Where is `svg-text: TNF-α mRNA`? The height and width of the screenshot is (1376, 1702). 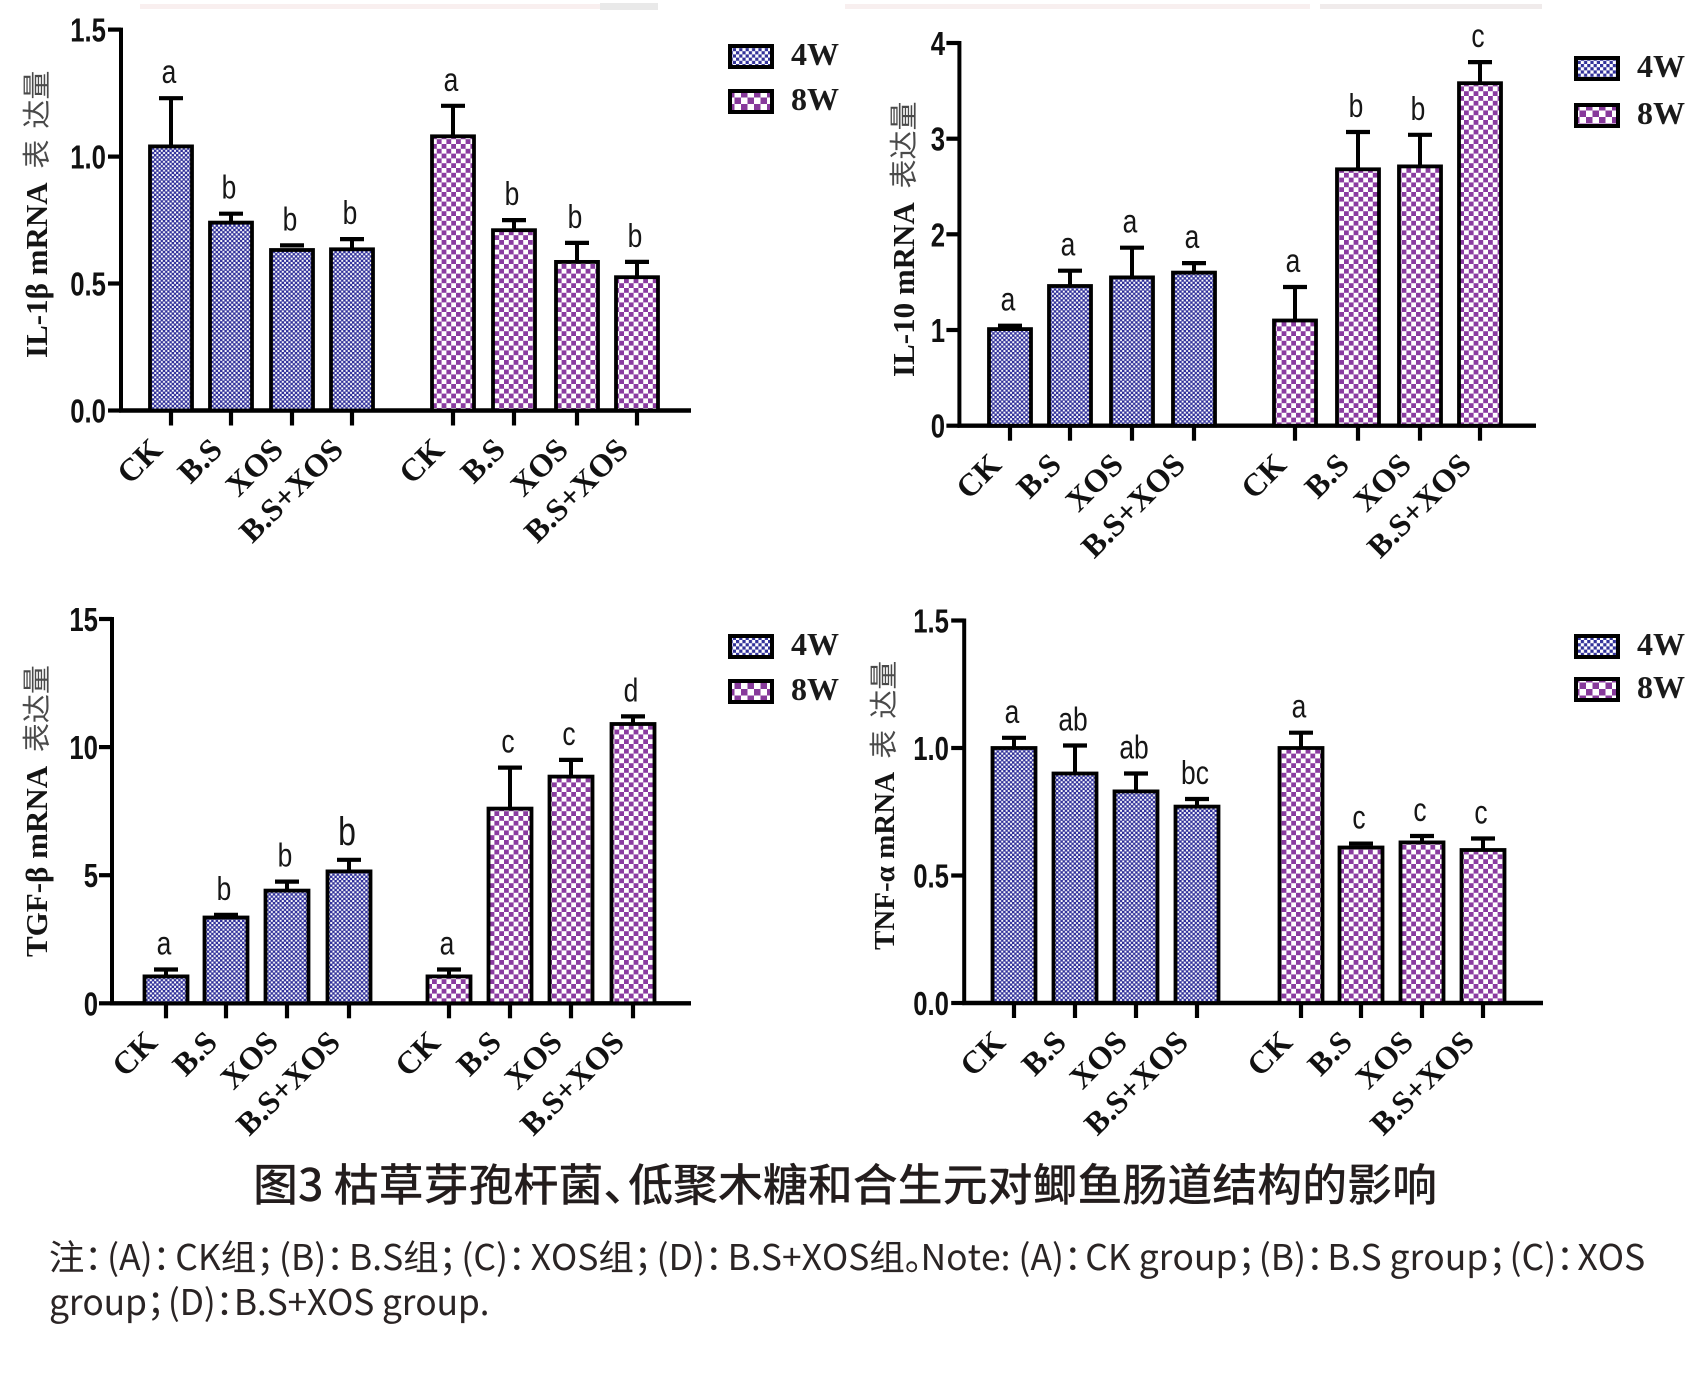
svg-text: TNF-α mRNA is located at coordinates (885, 861).